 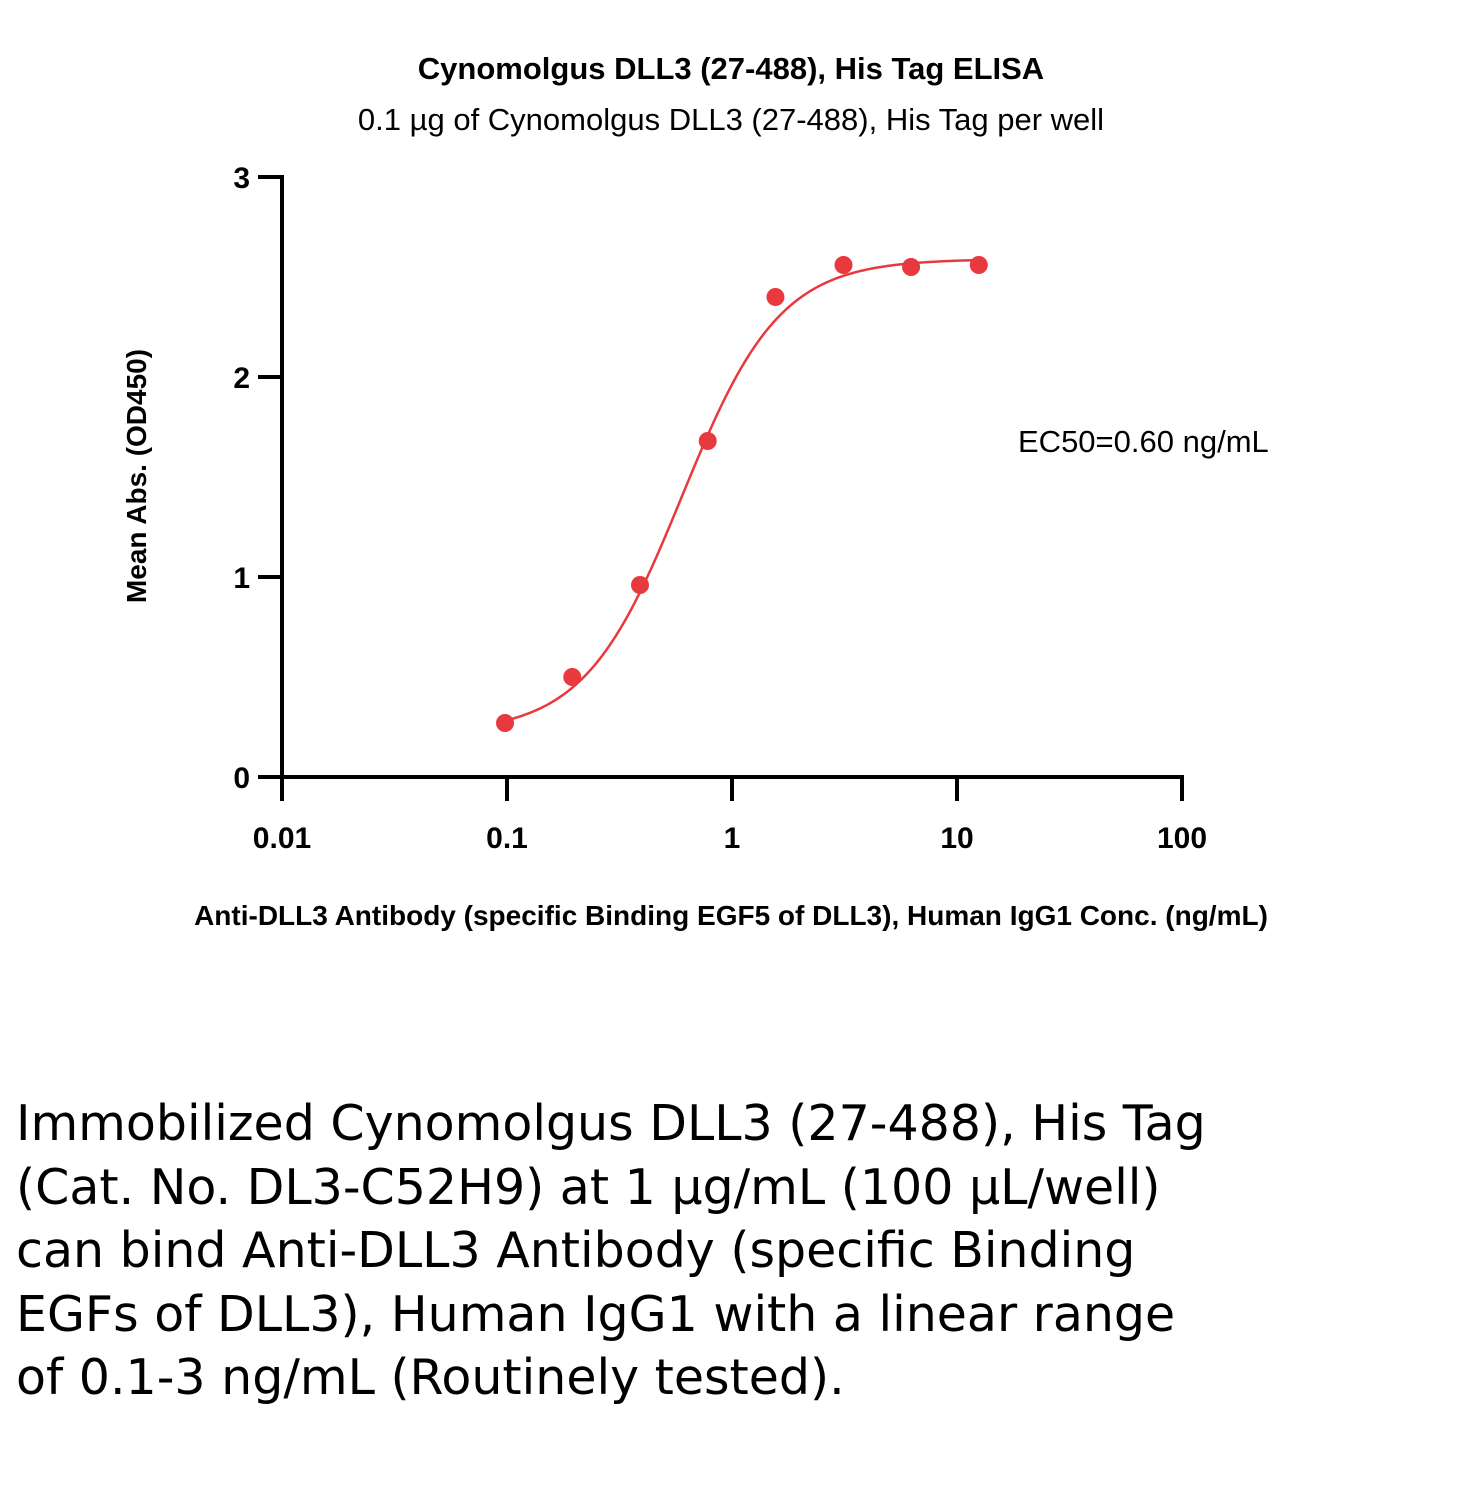 What do you see at coordinates (241, 378) in the screenshot?
I see `y-tick-label: 2` at bounding box center [241, 378].